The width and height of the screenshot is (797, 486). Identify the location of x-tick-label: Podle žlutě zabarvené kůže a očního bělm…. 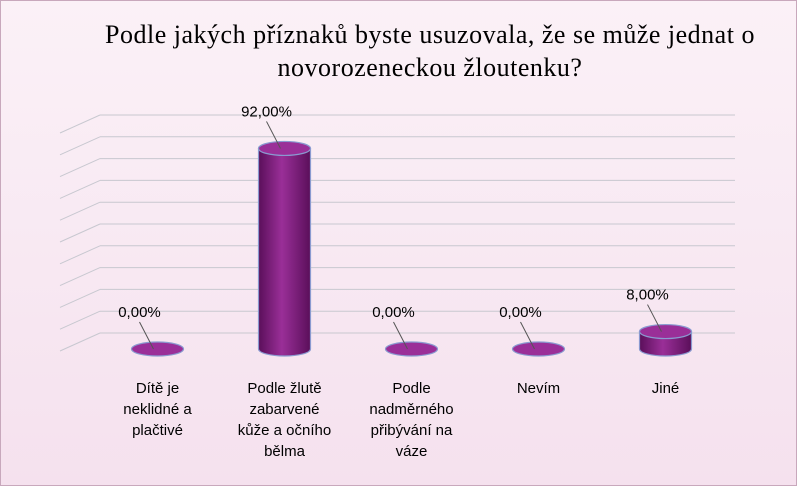
(284, 420).